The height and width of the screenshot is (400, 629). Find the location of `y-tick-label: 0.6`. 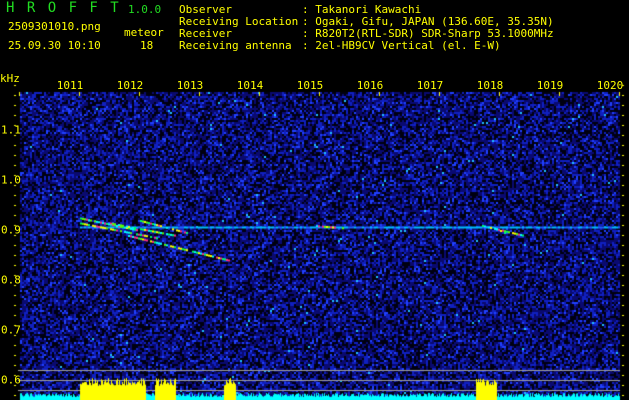

y-tick-label: 0.6 is located at coordinates (11, 380).